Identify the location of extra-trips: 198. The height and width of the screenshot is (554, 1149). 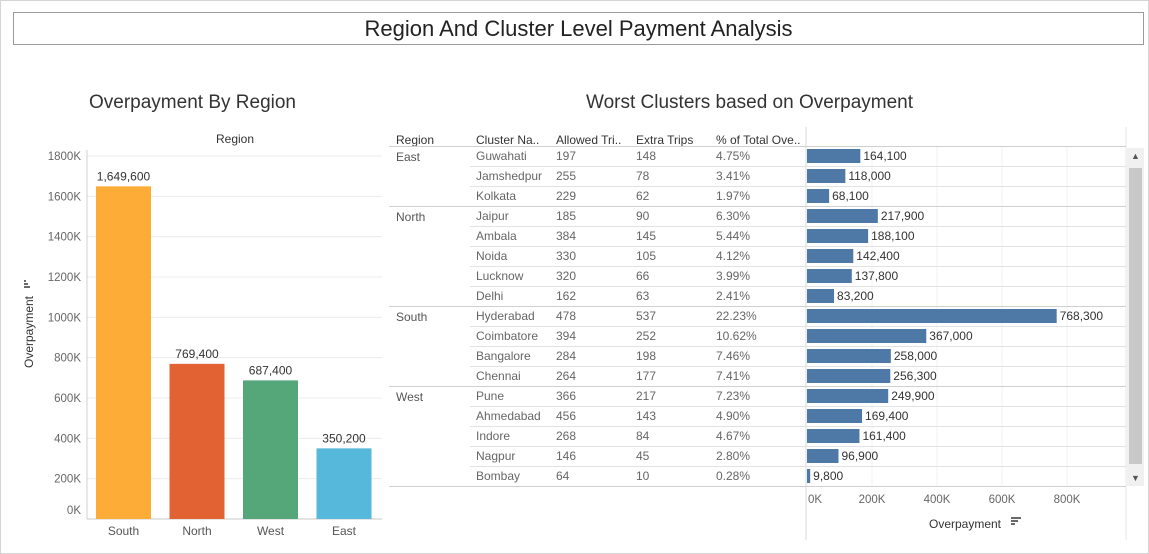
(646, 356).